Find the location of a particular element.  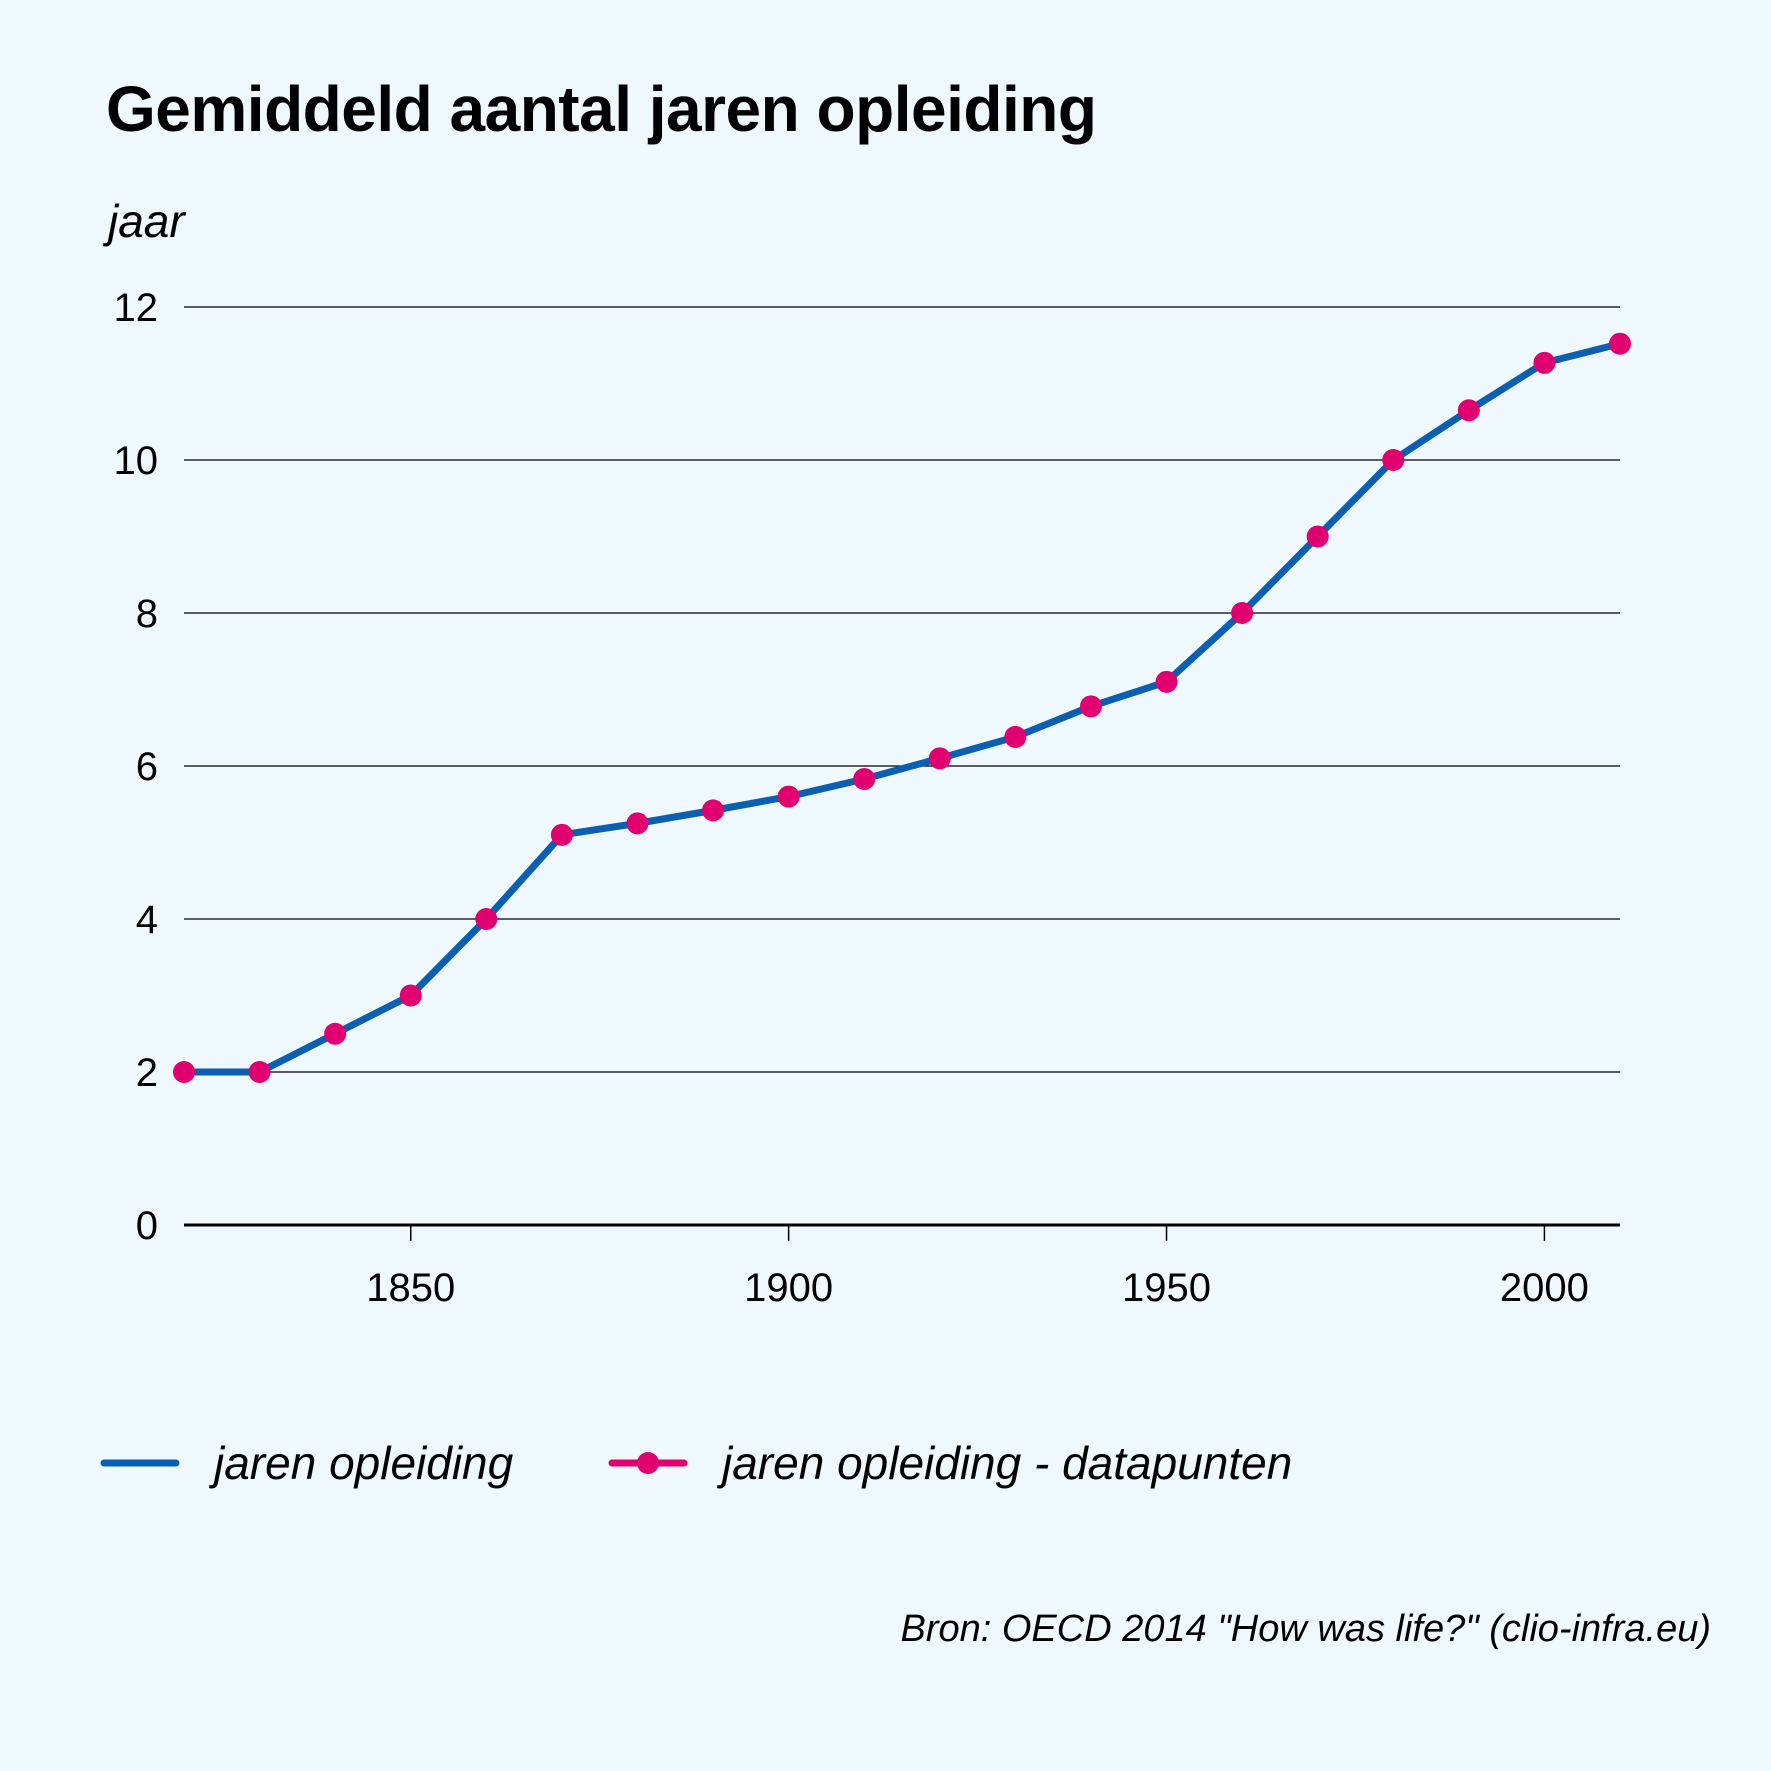

data-point-1980 is located at coordinates (1393, 460).